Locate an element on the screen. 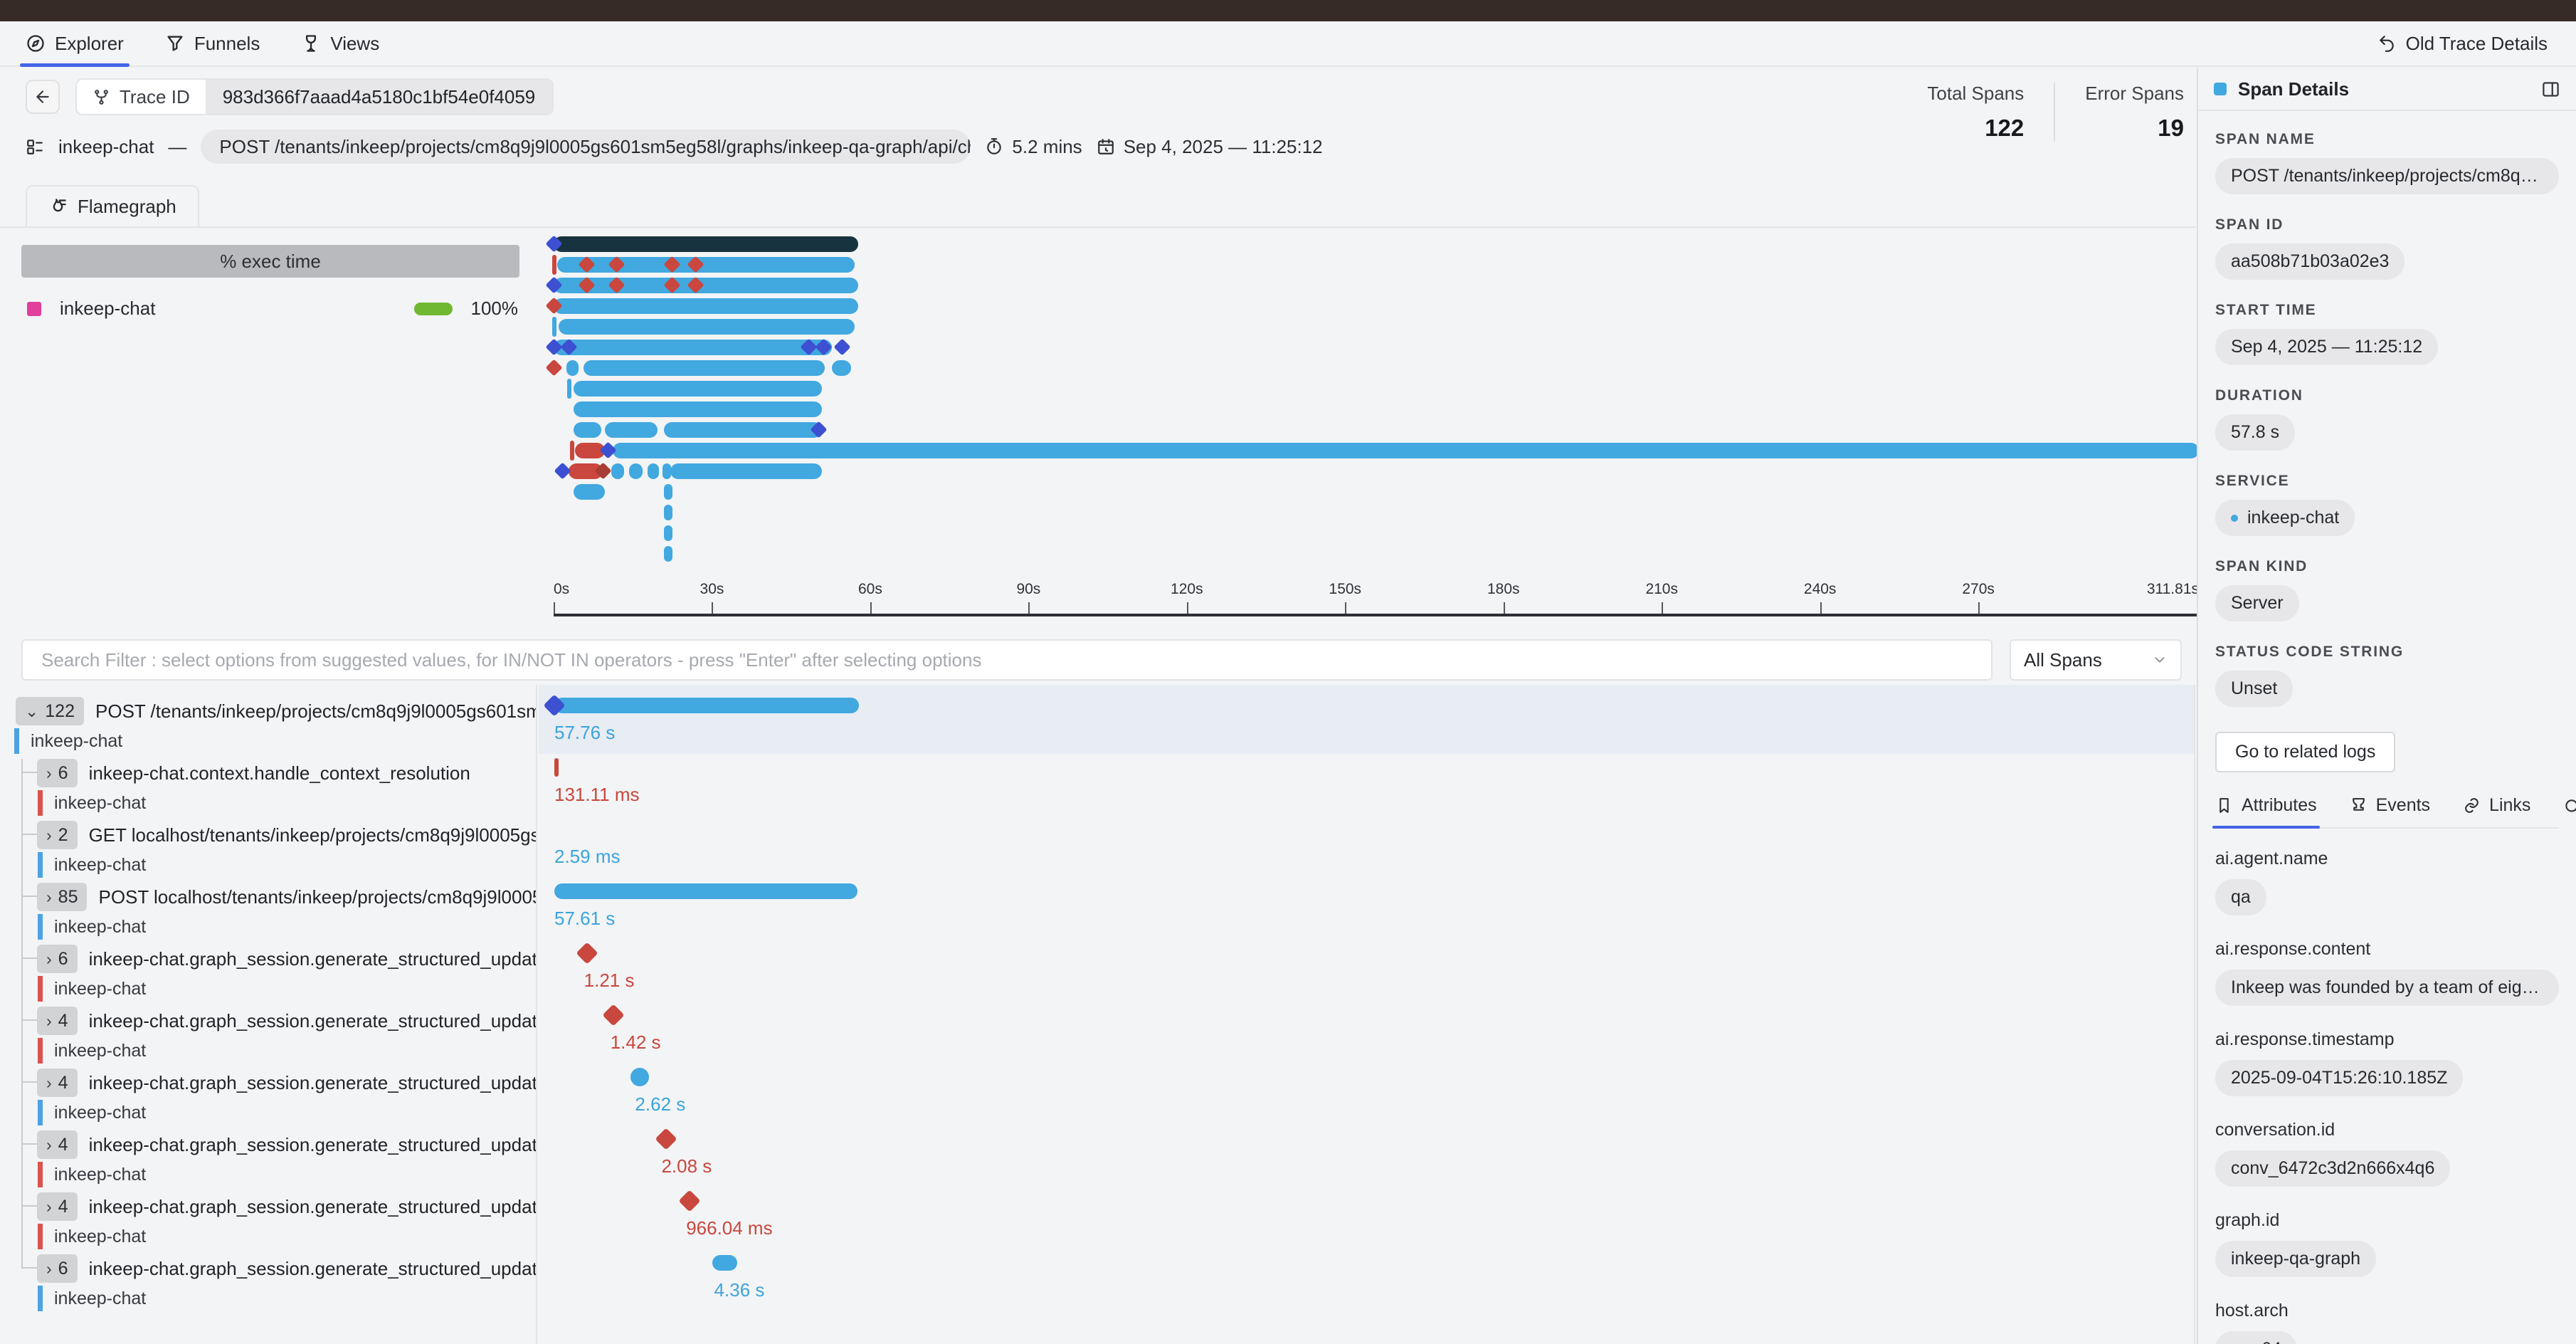 The width and height of the screenshot is (2576, 1344). attribute-value-chip: 2025-09-04T15:26:10.185Z is located at coordinates (2340, 1078).